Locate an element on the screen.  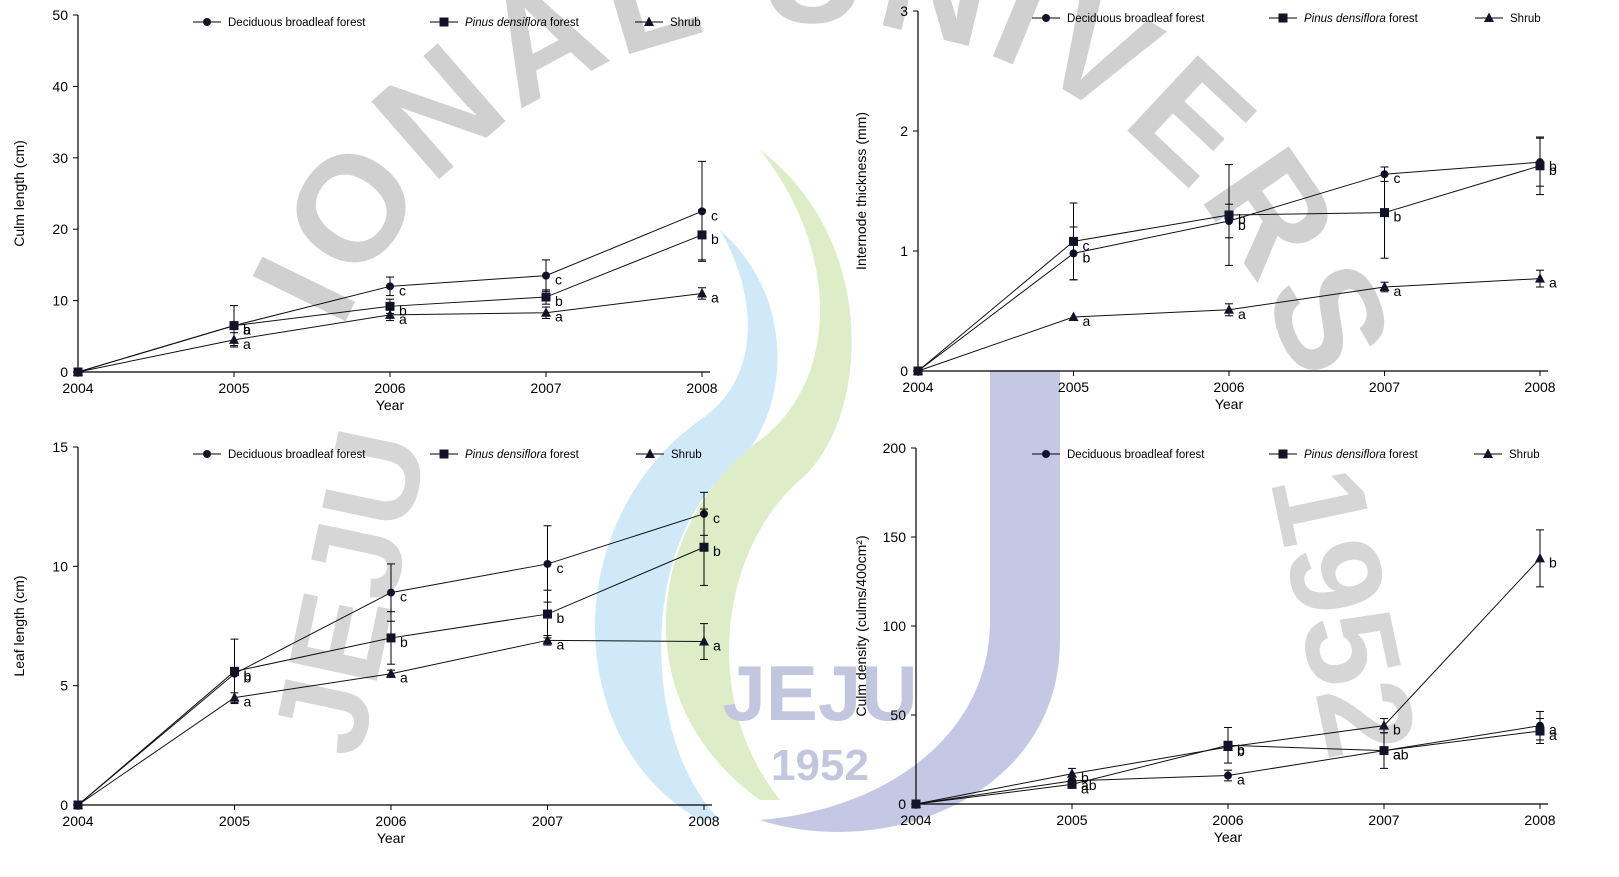
y-axis-label: Internode thickness (mm) is located at coordinates (861, 191).